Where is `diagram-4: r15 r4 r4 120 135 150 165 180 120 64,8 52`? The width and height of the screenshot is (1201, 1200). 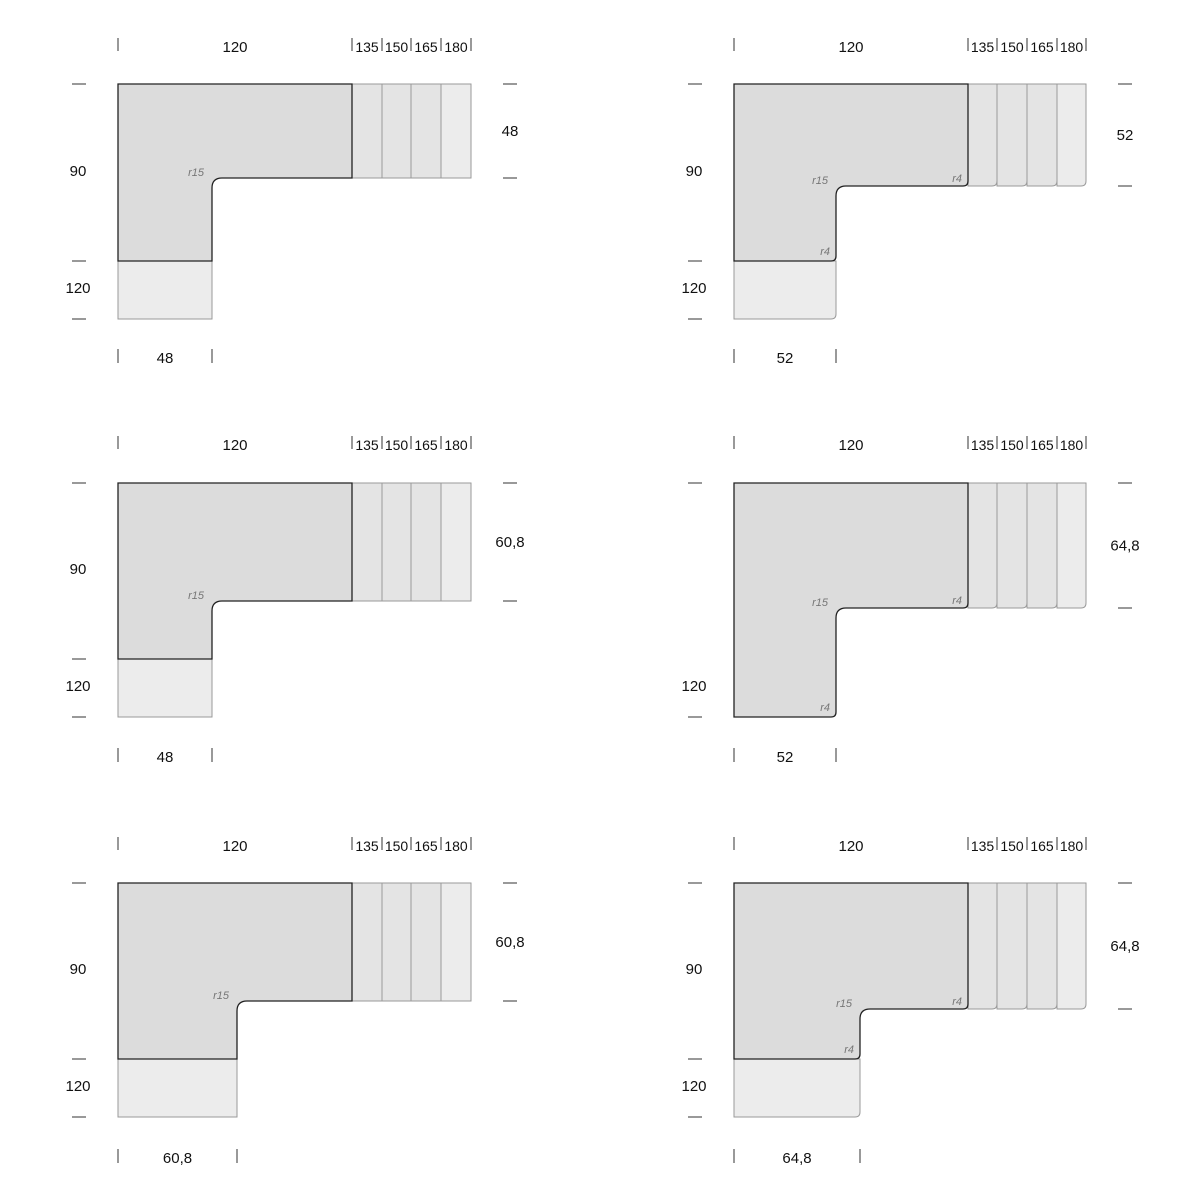 diagram-4: r15 r4 r4 120 135 150 165 180 120 64,8 52 is located at coordinates (910, 601).